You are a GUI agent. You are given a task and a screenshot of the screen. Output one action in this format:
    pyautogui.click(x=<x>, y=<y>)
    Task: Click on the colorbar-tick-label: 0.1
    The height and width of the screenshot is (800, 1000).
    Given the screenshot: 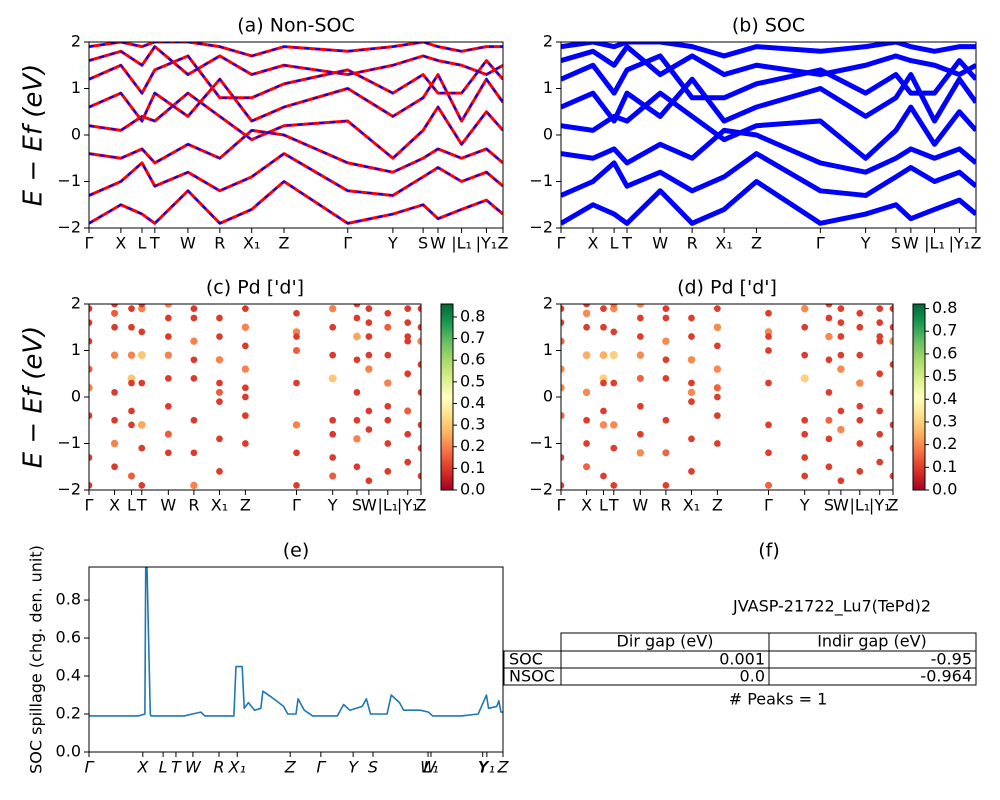 What is the action you would take?
    pyautogui.click(x=944, y=466)
    